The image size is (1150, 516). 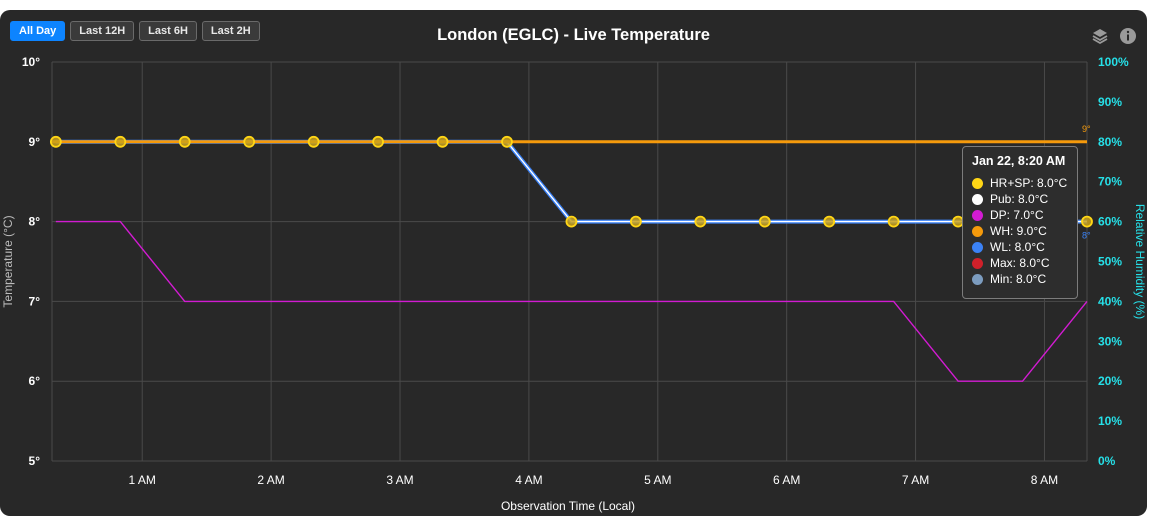 What do you see at coordinates (1019, 199) in the screenshot?
I see `tooltip-pub-value: Pub: 8.0°C` at bounding box center [1019, 199].